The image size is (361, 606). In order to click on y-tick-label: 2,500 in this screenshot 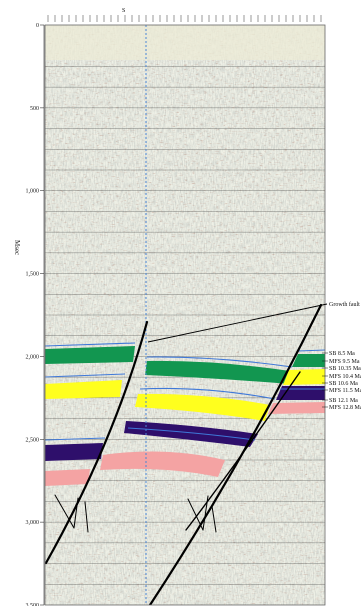, I will do `click(33, 440)`.